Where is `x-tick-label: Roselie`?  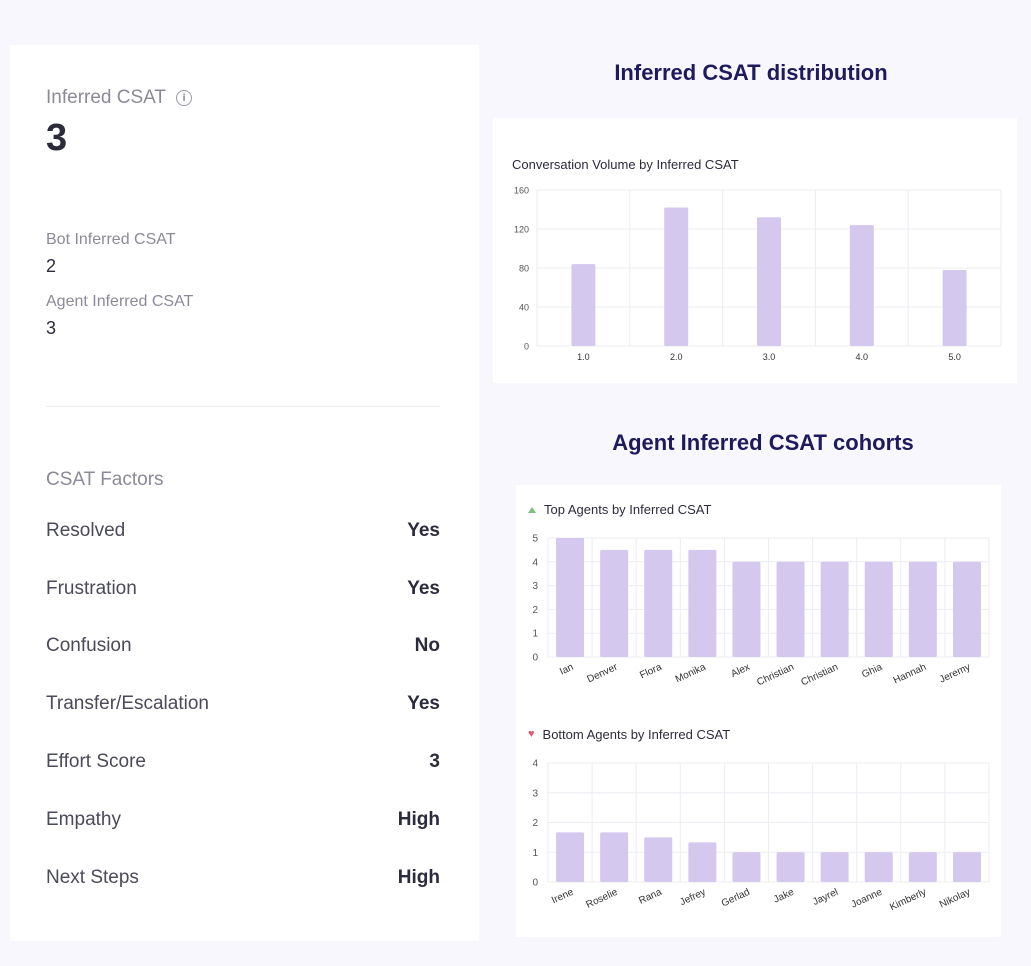
x-tick-label: Roselie is located at coordinates (602, 899).